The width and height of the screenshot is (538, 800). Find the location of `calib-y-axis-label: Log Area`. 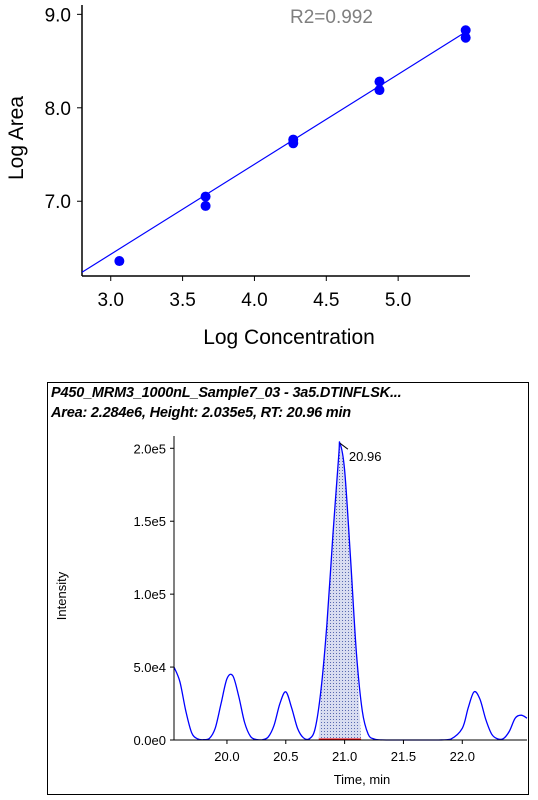

calib-y-axis-label: Log Area is located at coordinates (16, 138).